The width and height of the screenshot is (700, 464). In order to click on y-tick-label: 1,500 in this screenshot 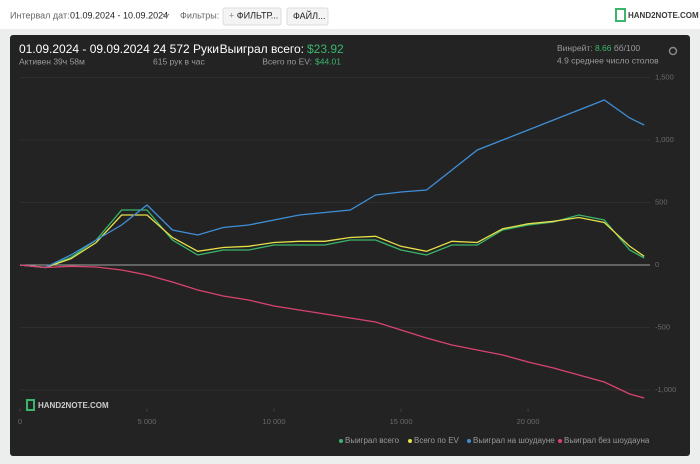, I will do `click(664, 76)`.